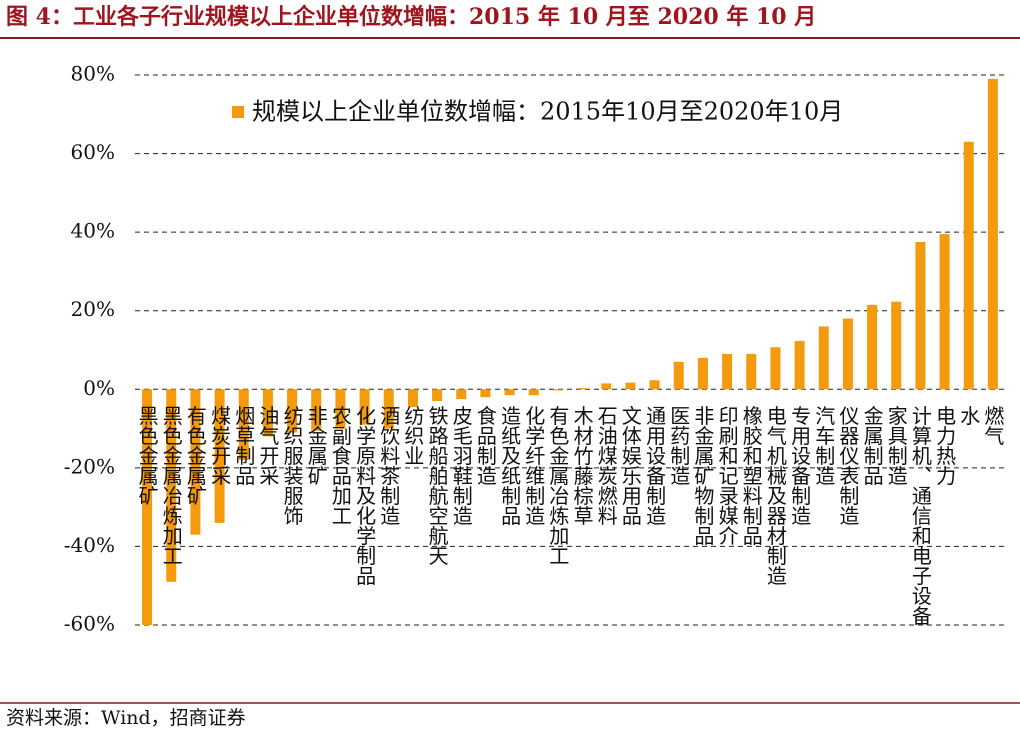  I want to click on y-tick-label: 80%, so click(93, 74).